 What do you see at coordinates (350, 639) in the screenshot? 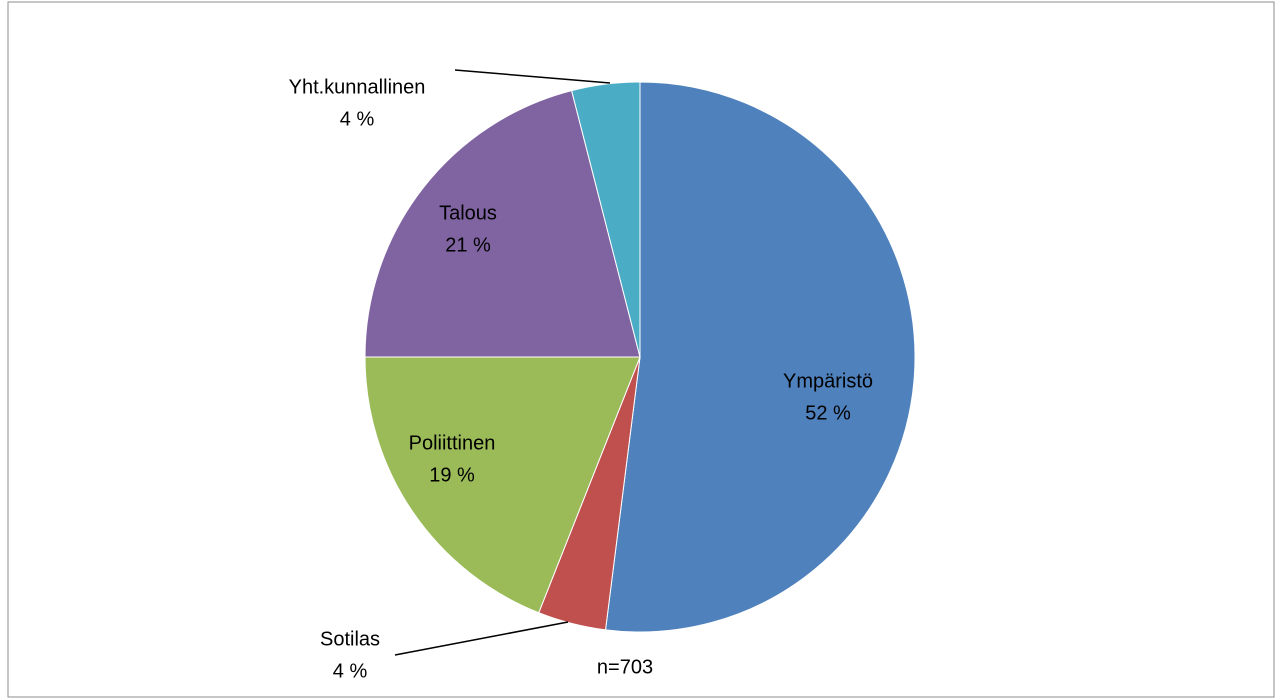
I see `slice-label: Sotilas` at bounding box center [350, 639].